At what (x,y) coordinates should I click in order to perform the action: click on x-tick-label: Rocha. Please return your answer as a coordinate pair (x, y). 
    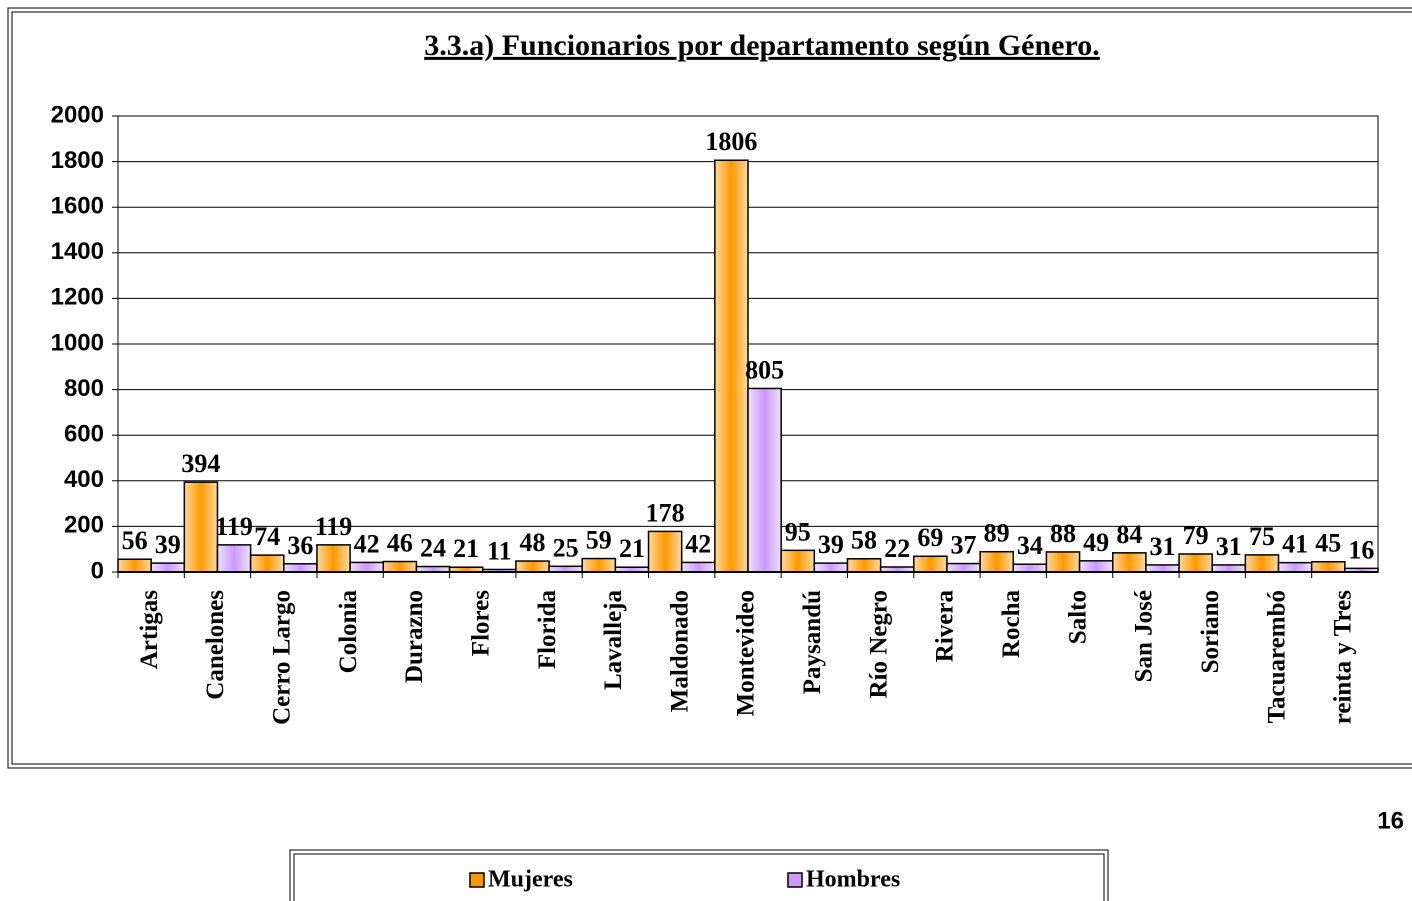
    Looking at the image, I should click on (1011, 624).